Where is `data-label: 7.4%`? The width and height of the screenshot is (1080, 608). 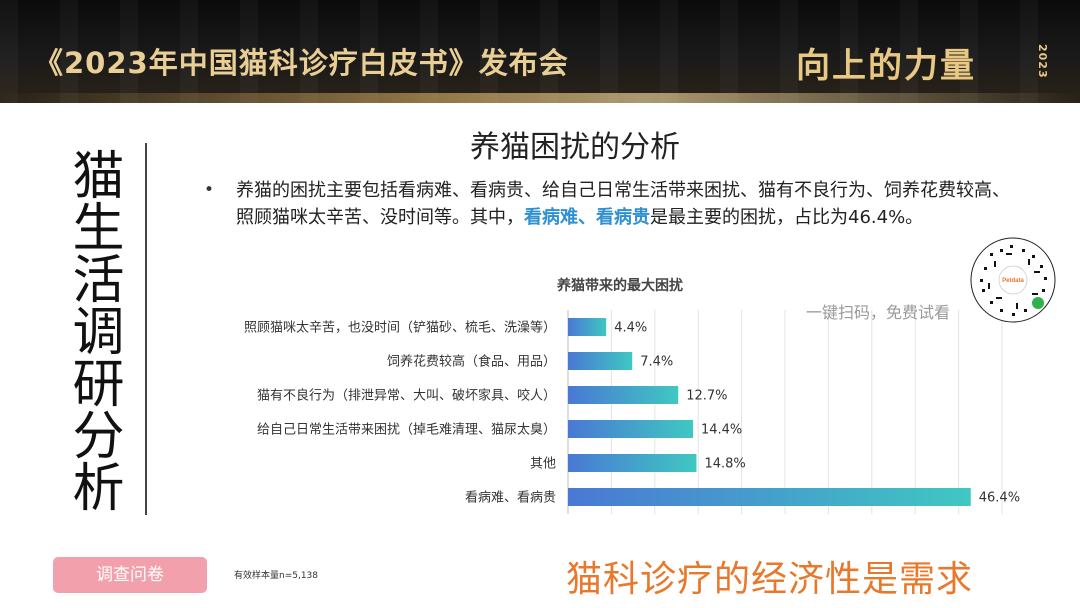
data-label: 7.4% is located at coordinates (656, 362).